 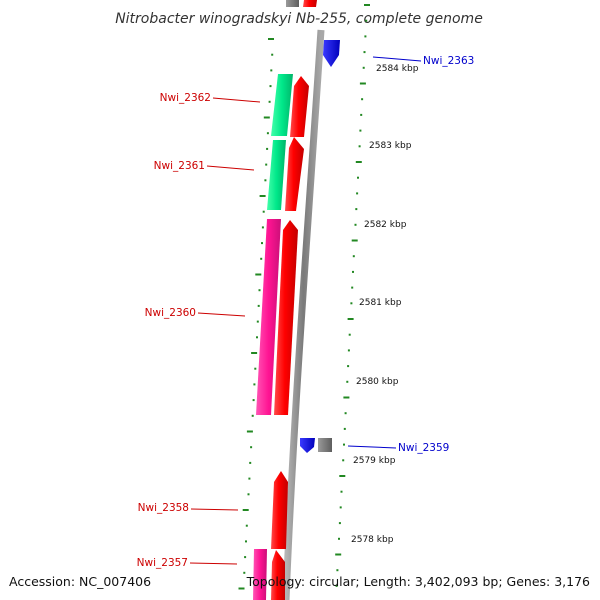 What do you see at coordinates (377, 382) in the screenshot?
I see `tick-label: 2580 kbp` at bounding box center [377, 382].